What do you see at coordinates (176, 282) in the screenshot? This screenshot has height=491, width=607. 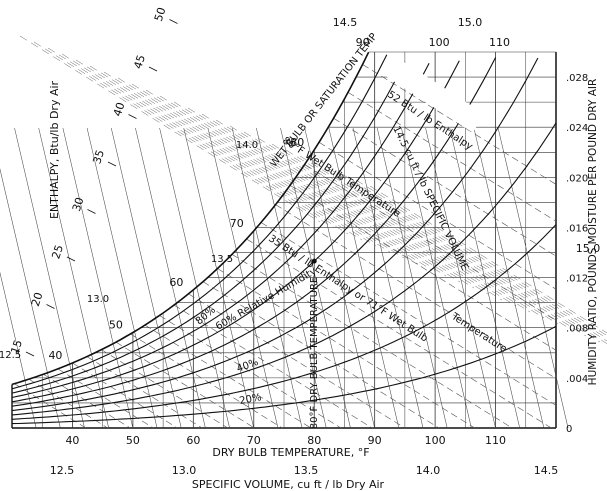 I see `wet-bulb-tick-label: 60` at bounding box center [176, 282].